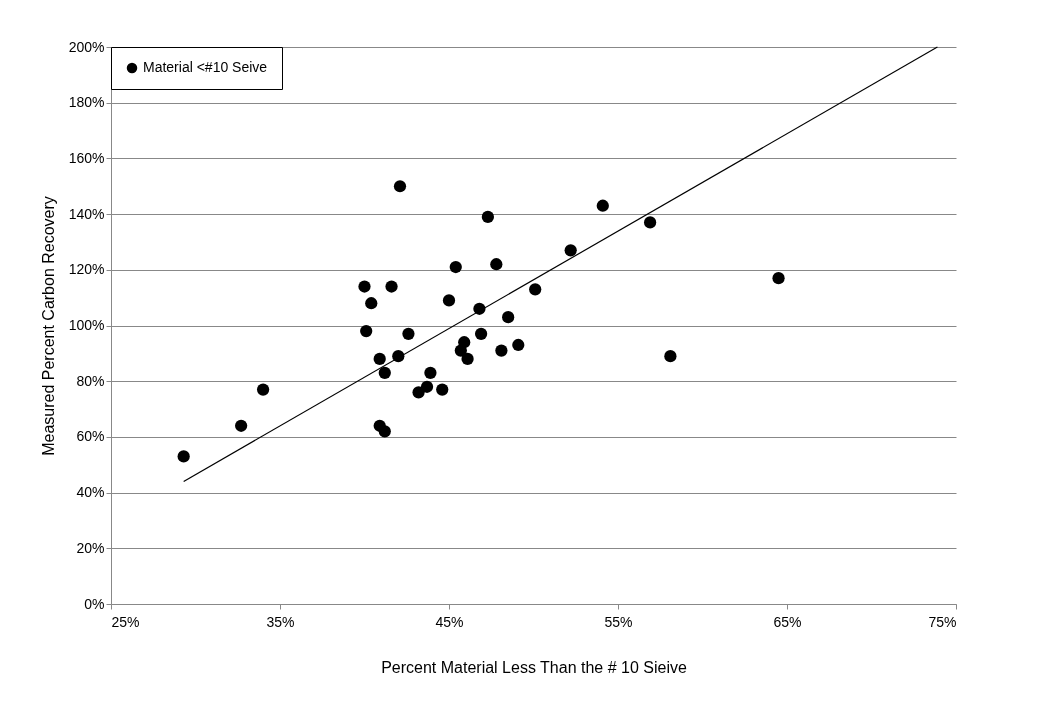 The height and width of the screenshot is (711, 1054). What do you see at coordinates (90, 547) in the screenshot?
I see `y-tick-label: 20%` at bounding box center [90, 547].